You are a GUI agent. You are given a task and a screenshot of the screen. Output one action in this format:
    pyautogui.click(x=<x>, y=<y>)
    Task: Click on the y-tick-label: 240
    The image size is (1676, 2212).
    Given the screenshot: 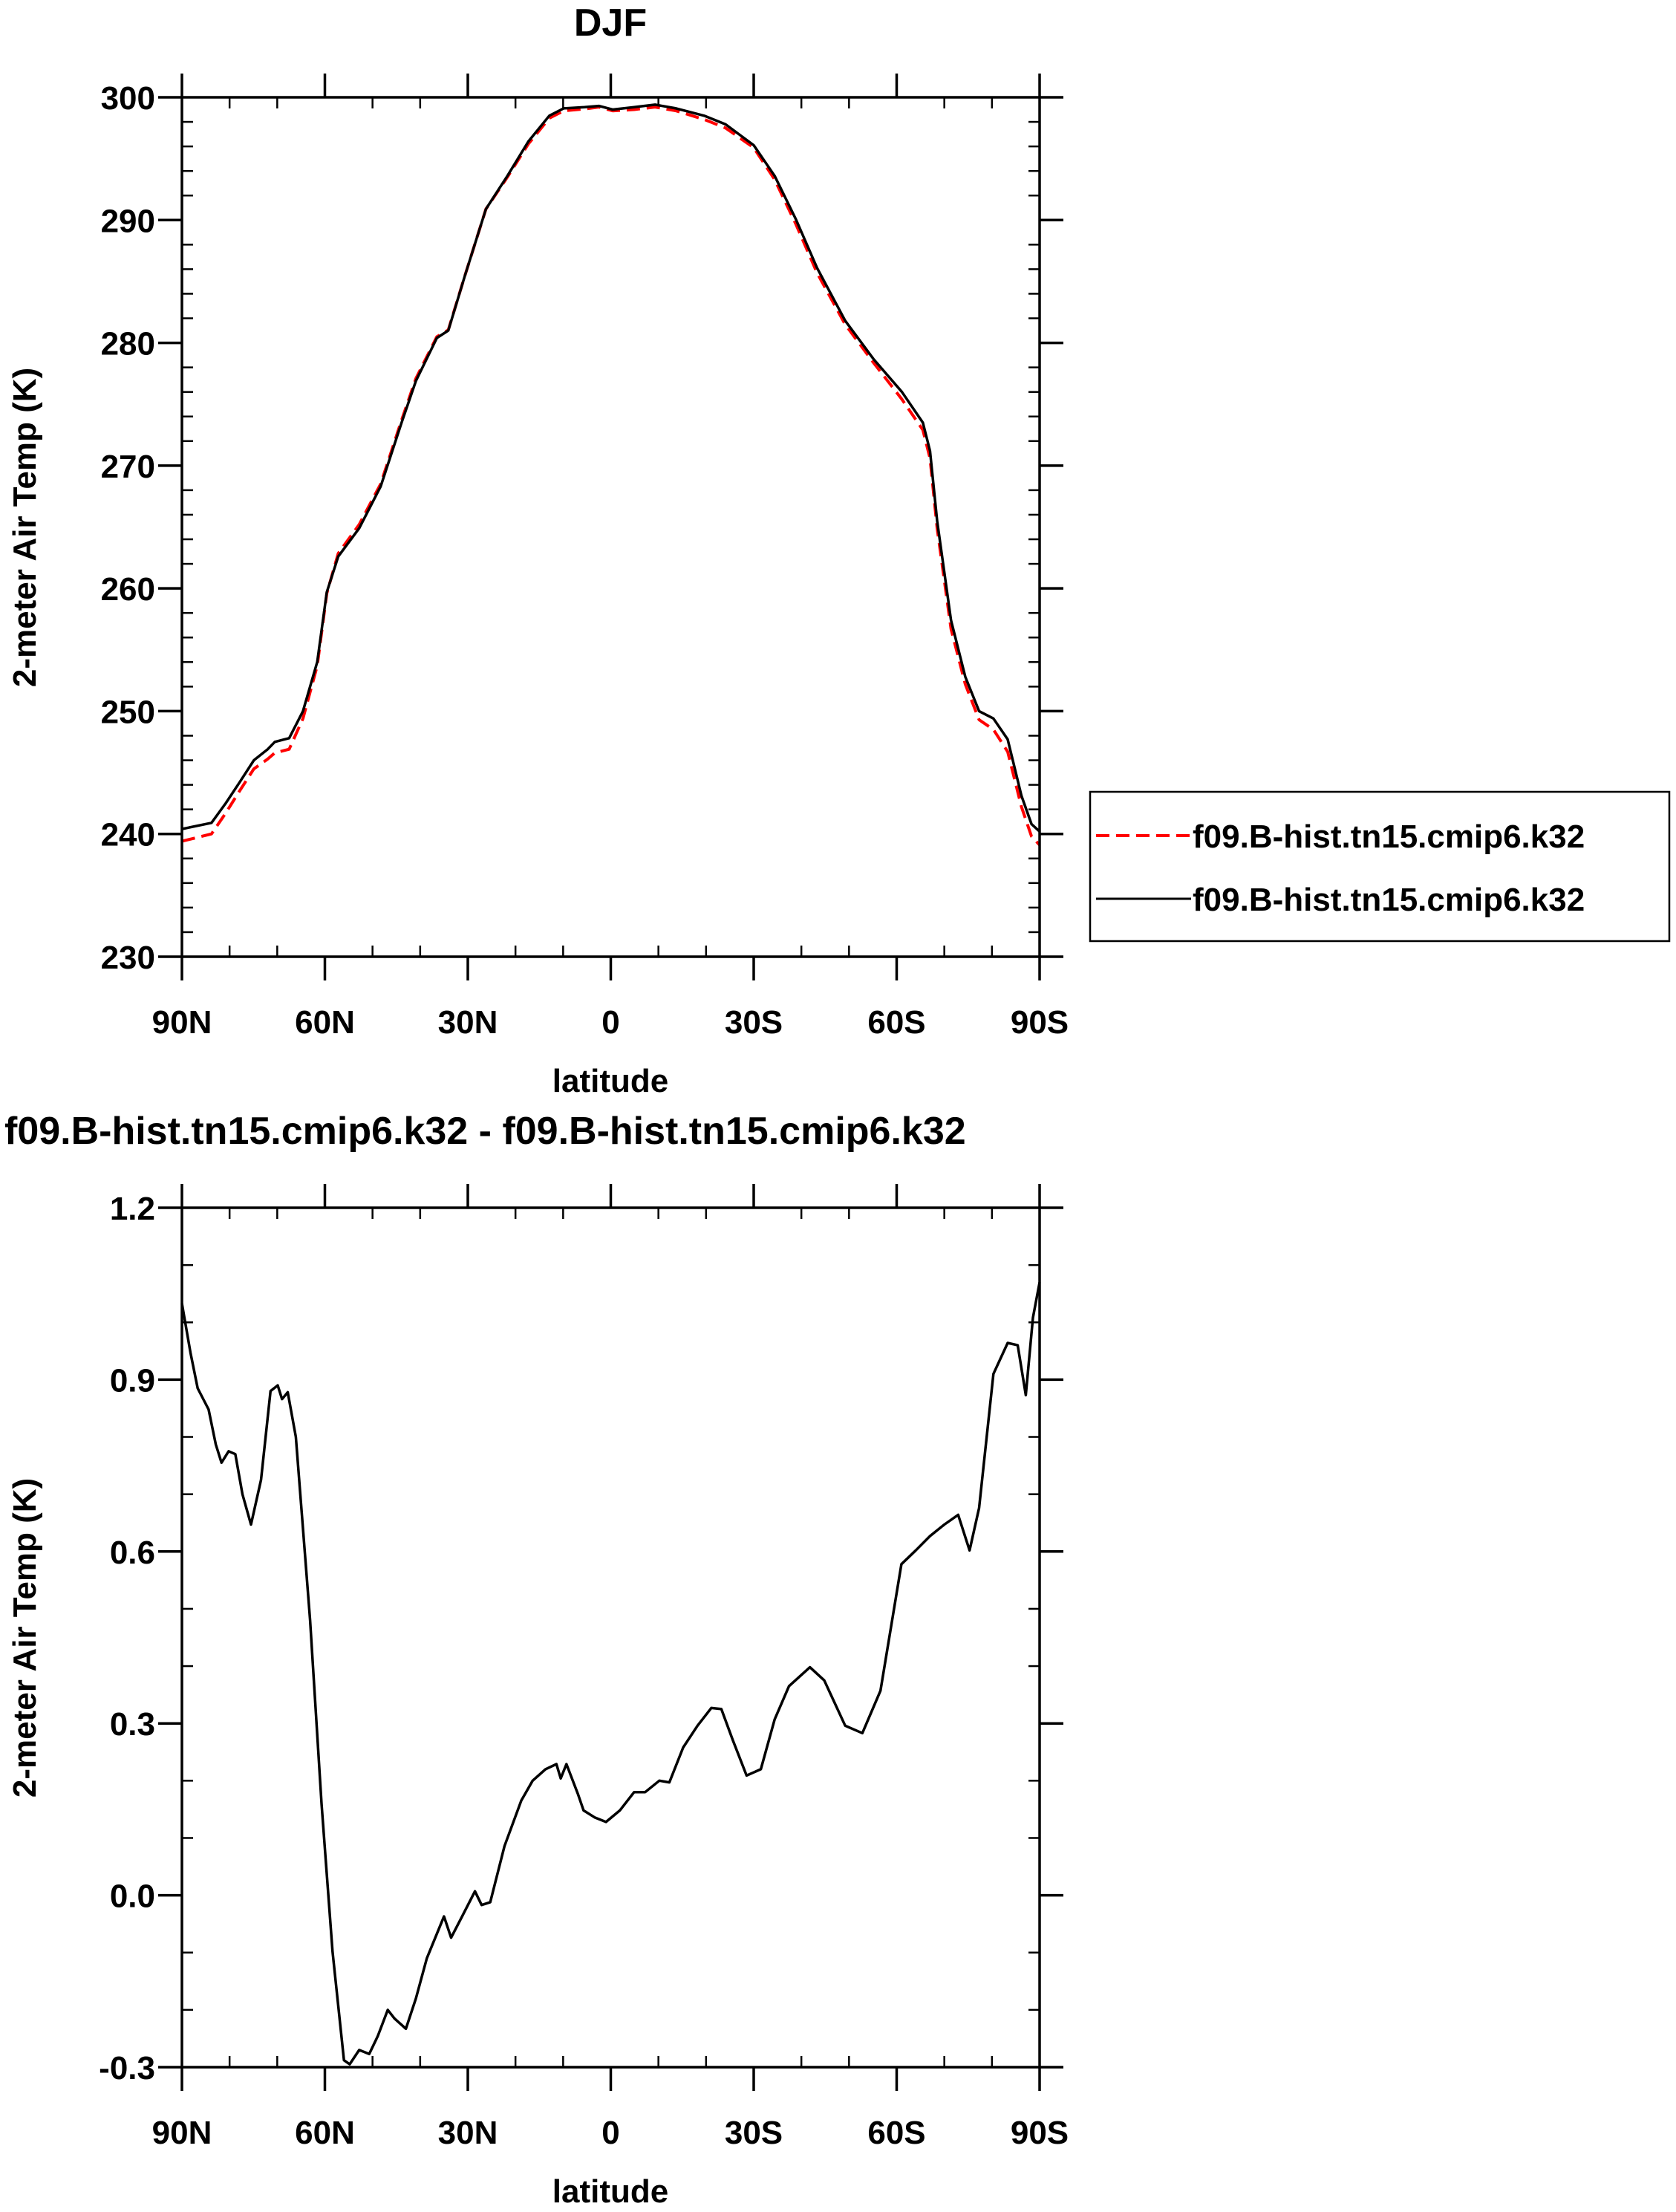 What is the action you would take?
    pyautogui.click(x=128, y=835)
    